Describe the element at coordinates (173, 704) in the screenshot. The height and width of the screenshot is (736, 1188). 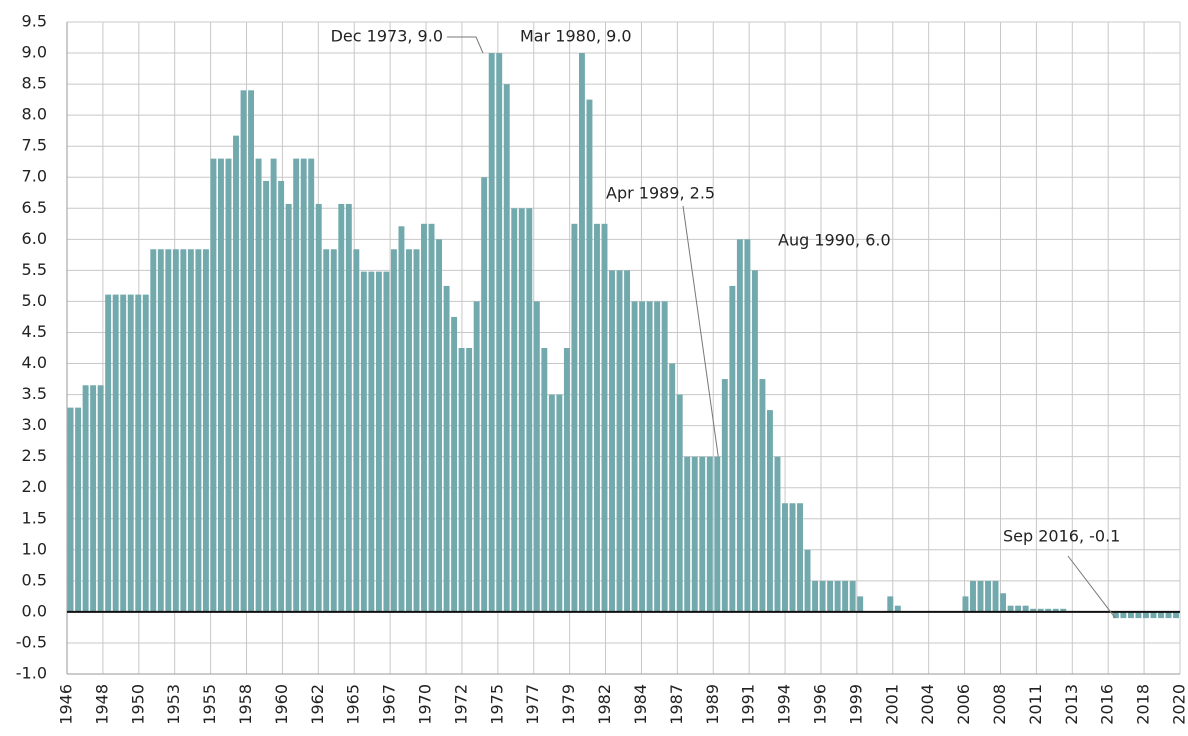
I see `x-tick-label: 1953` at that location.